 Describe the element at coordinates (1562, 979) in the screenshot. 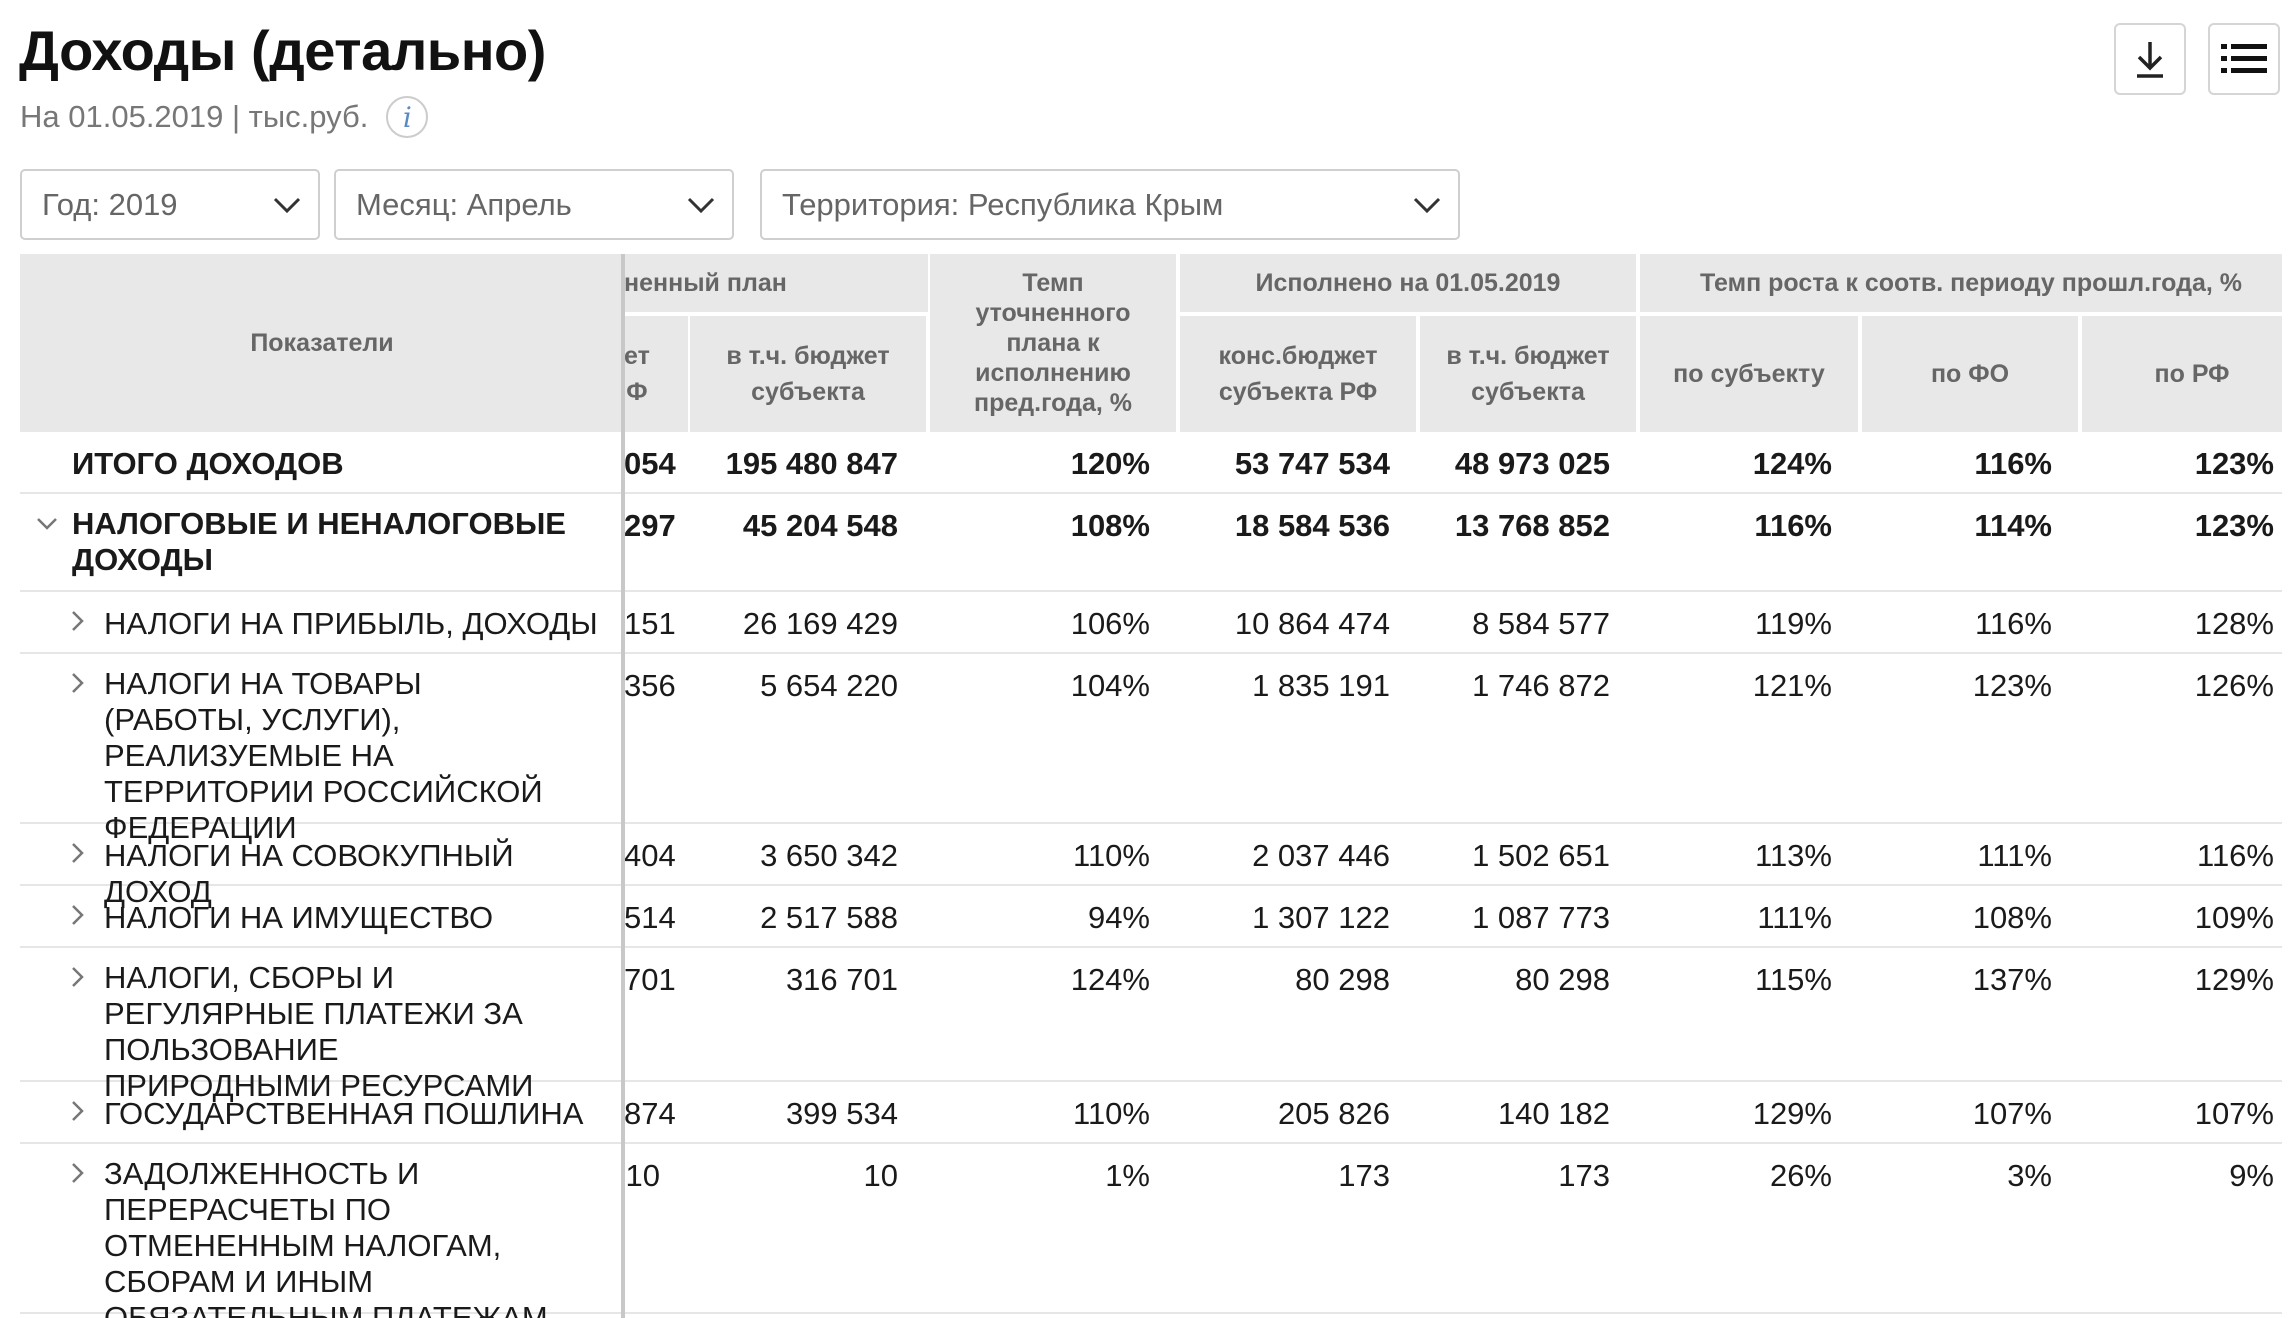

I see `cell-exec-subject: 80 298` at that location.